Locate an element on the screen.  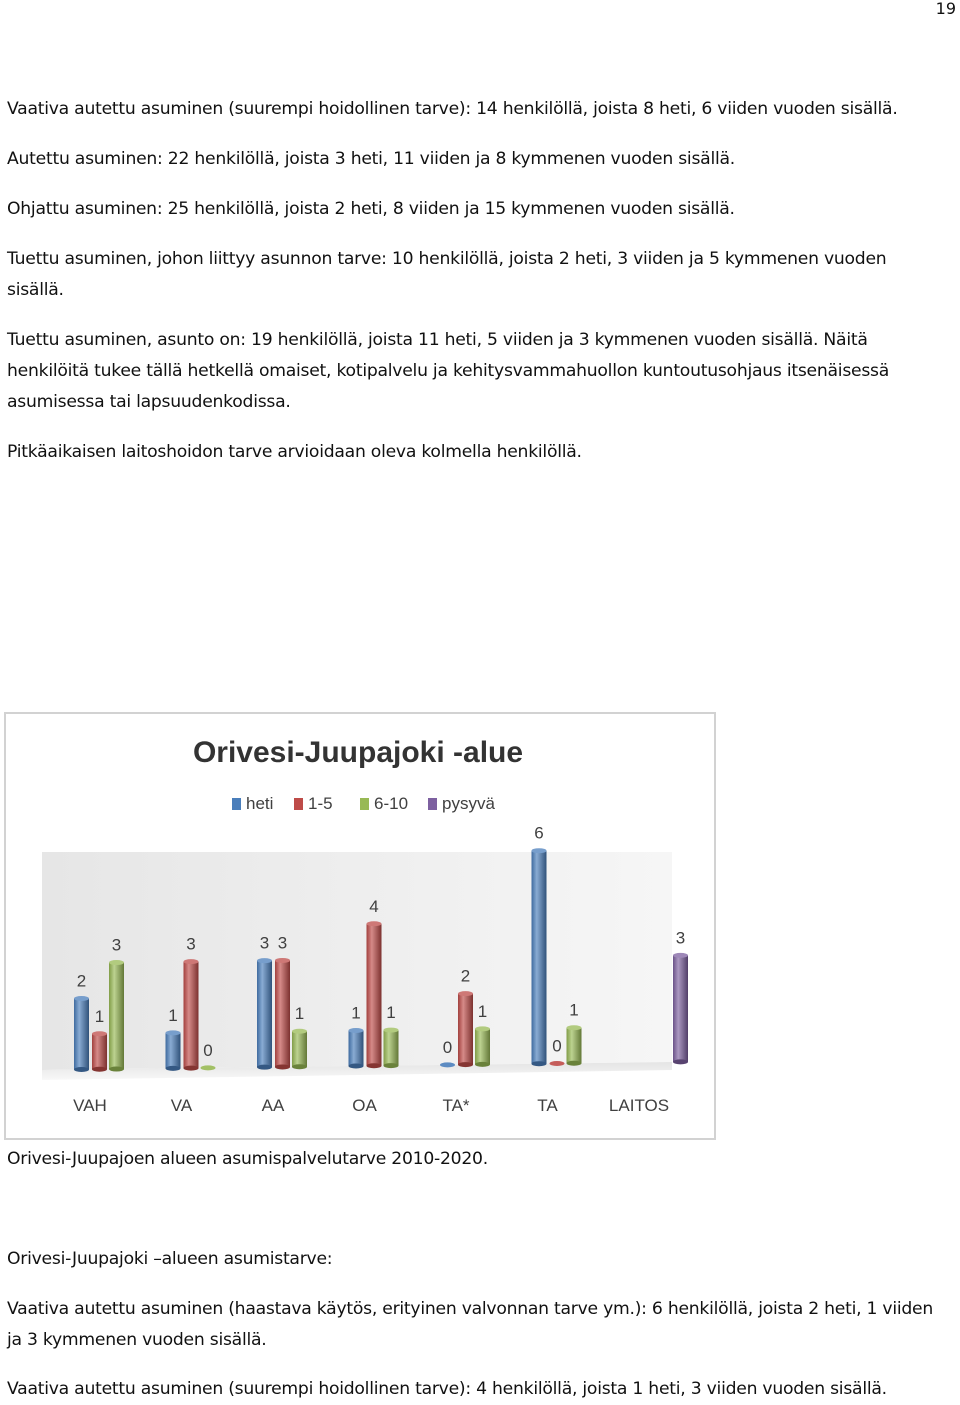
data-label-laitos-pysyv: 3 is located at coordinates (680, 937).